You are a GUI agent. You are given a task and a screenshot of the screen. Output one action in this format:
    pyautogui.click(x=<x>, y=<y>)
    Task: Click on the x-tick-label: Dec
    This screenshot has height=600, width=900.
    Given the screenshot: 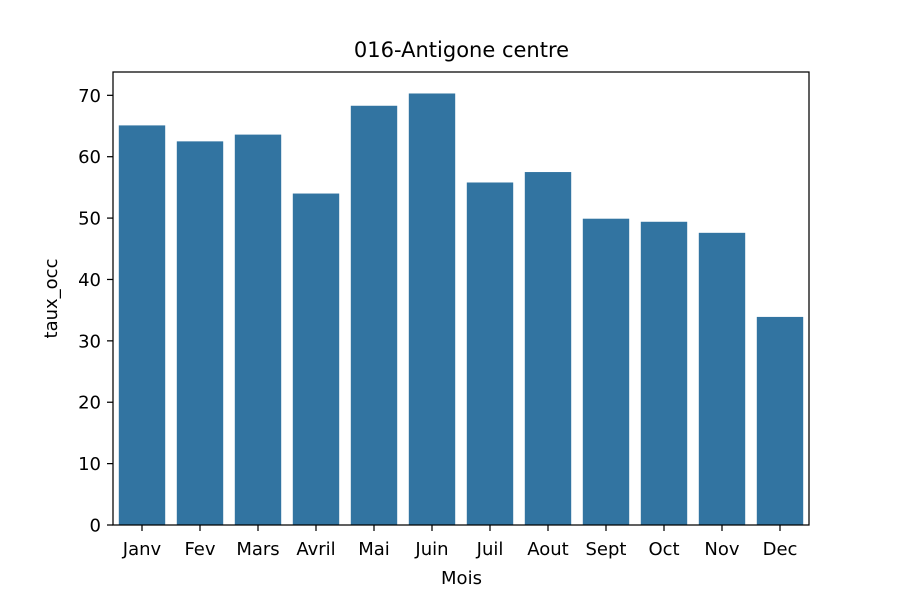 What is the action you would take?
    pyautogui.click(x=780, y=549)
    